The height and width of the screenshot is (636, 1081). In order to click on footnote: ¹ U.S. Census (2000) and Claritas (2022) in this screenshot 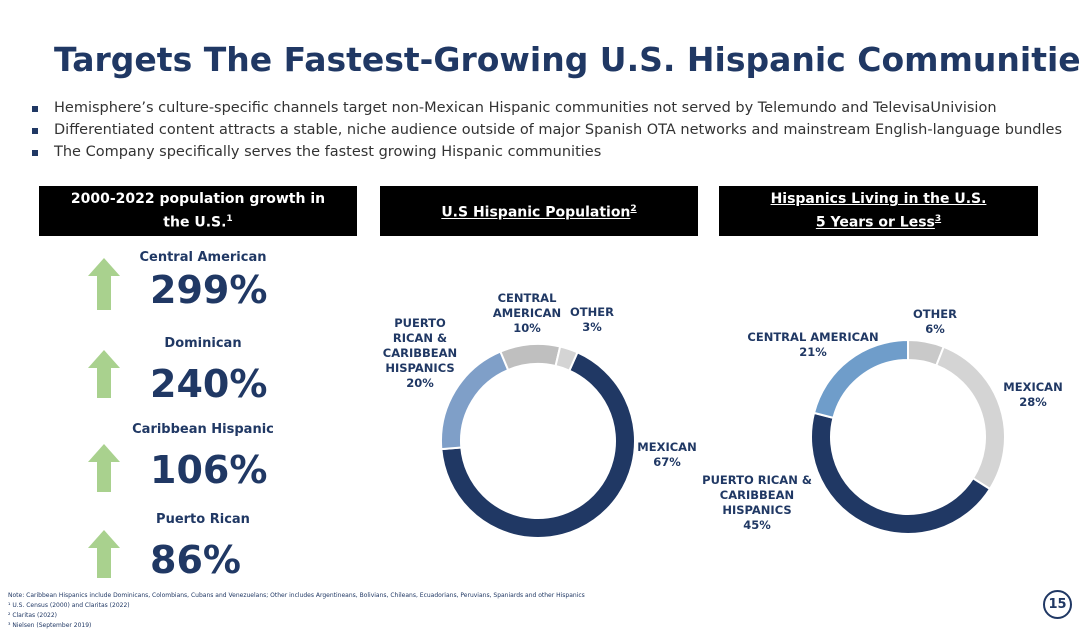, I will do `click(69, 605)`.